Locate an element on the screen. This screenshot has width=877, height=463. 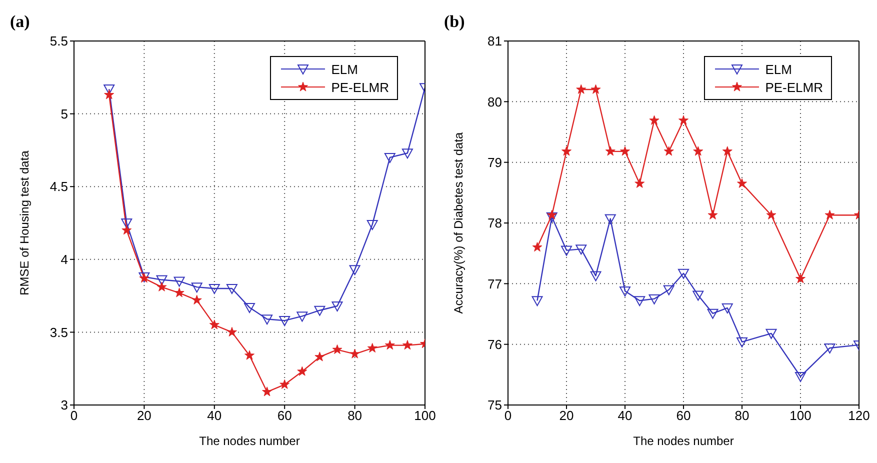
x-tick-label: 120 is located at coordinates (859, 416).